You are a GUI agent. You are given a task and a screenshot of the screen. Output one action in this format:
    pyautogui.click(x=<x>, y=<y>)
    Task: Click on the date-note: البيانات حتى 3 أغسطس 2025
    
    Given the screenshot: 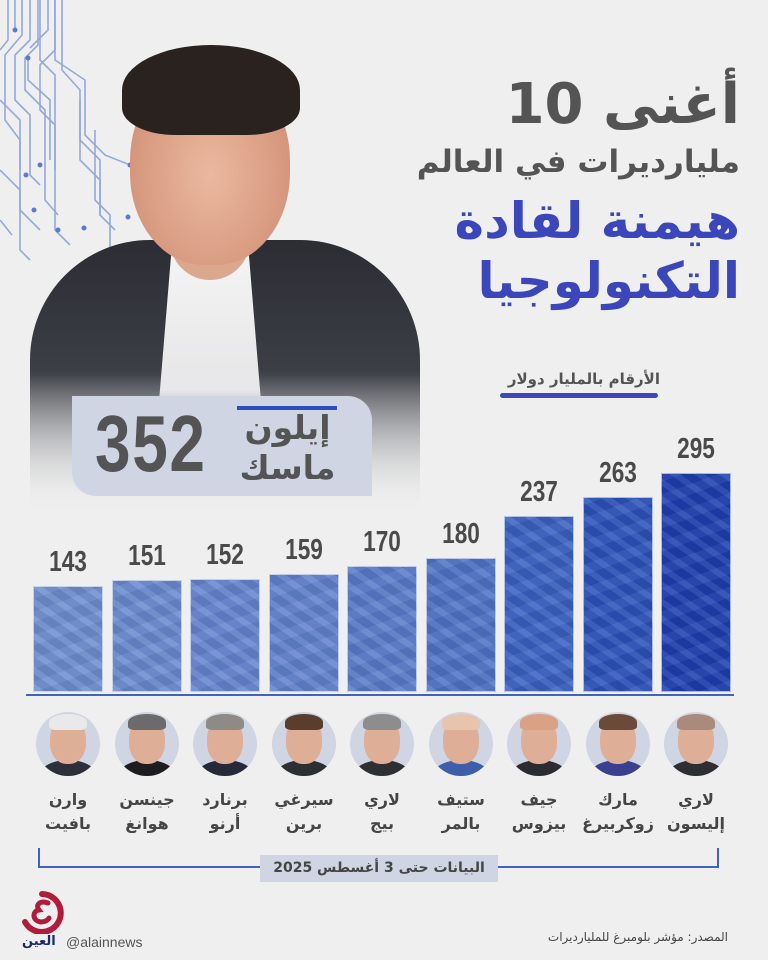 What is the action you would take?
    pyautogui.click(x=379, y=868)
    